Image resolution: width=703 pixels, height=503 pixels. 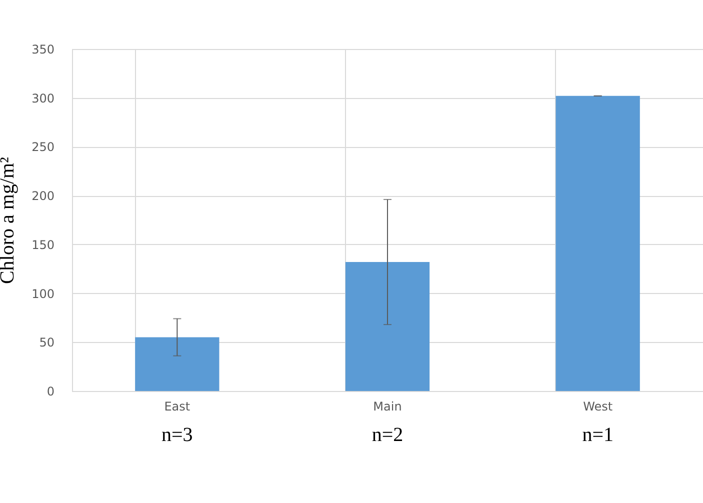 I want to click on text: n=2, so click(x=388, y=435).